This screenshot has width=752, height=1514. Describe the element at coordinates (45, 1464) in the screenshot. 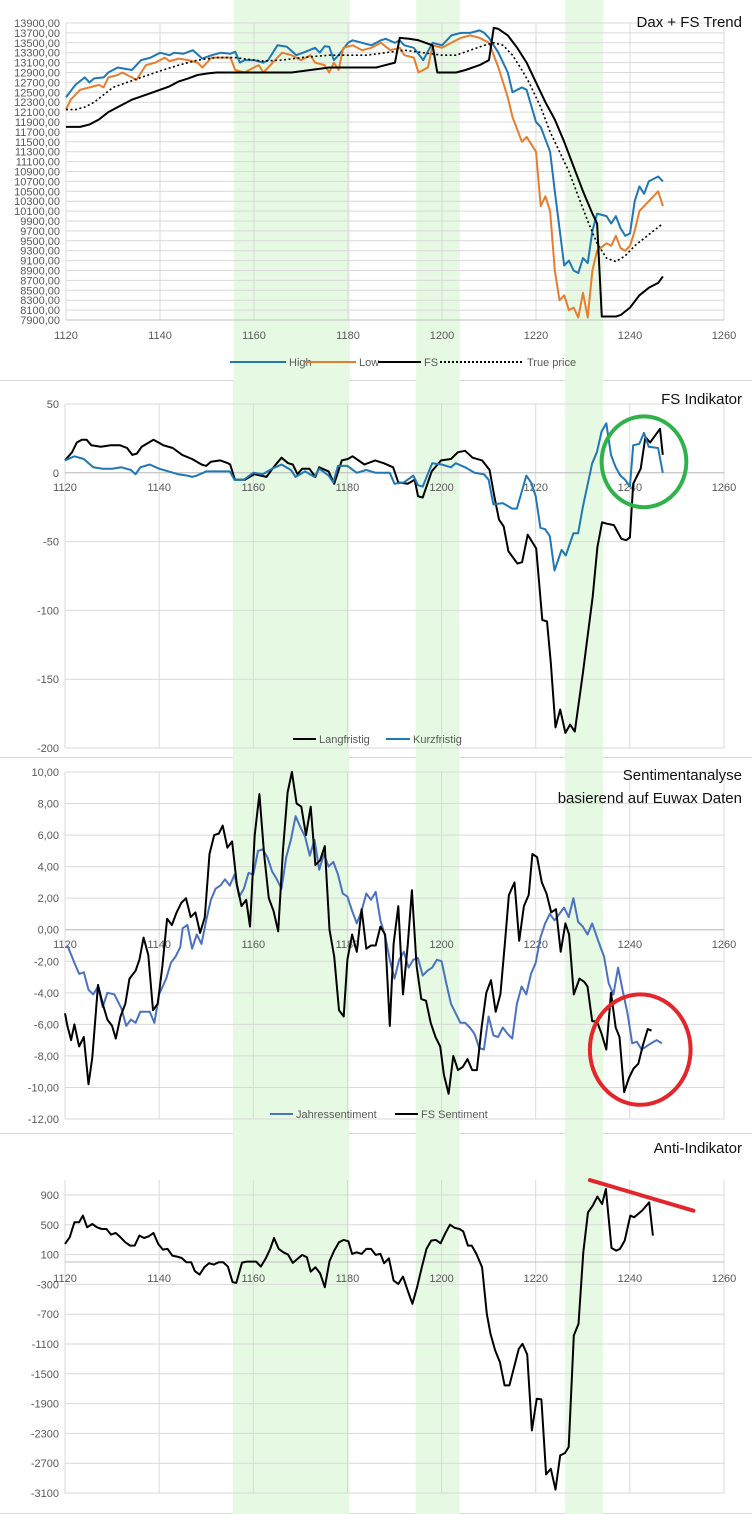

I see `y-tick-label: -2700` at that location.